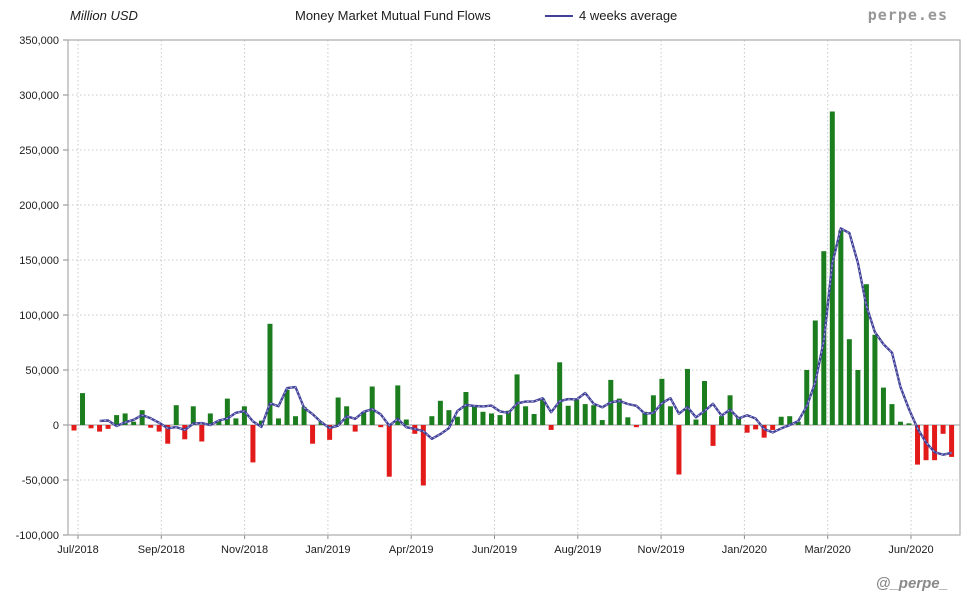  Describe the element at coordinates (827, 550) in the screenshot. I see `x-tick-label: Mar/2020` at that location.